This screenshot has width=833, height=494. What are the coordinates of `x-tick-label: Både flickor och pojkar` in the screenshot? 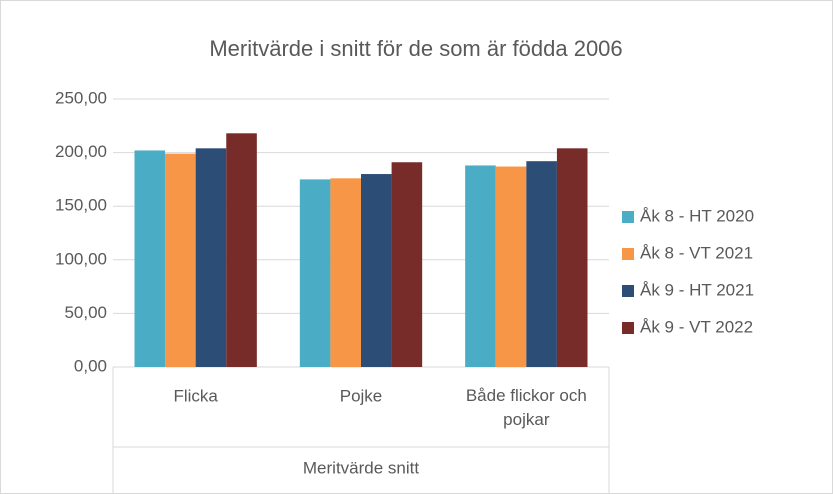 It's located at (526, 407).